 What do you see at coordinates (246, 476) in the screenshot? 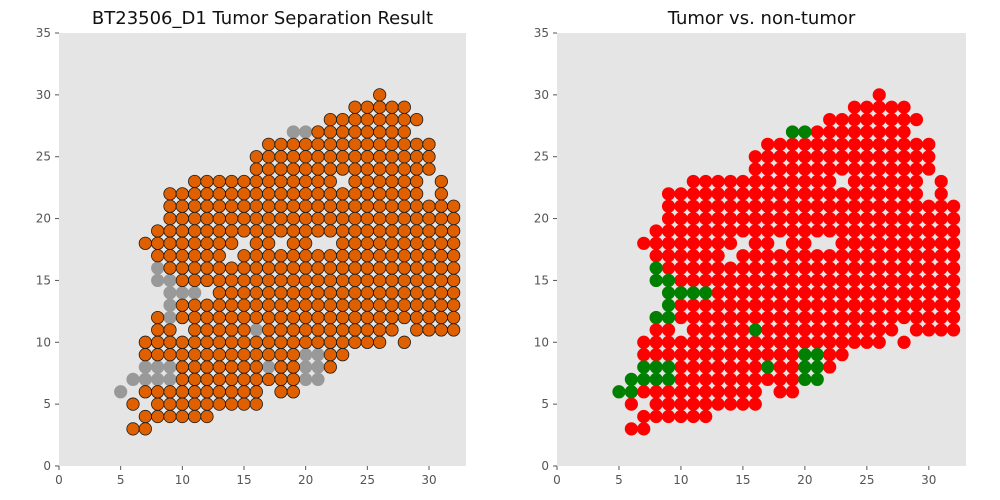
I see `x-axis: 0 5 10 15 20 25 30` at bounding box center [246, 476].